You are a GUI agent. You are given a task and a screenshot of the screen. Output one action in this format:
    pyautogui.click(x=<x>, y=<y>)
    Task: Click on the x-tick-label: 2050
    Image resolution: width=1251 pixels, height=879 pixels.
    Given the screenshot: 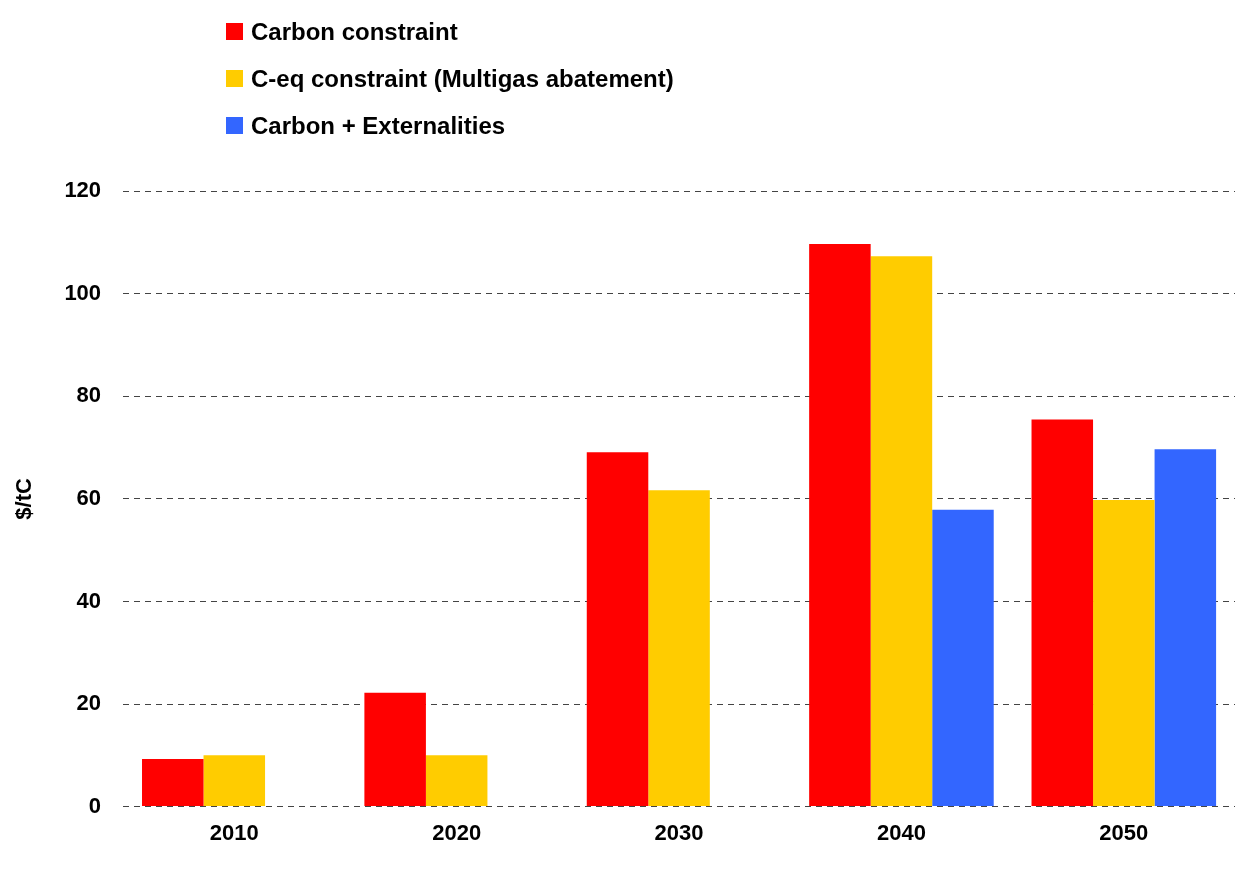 What is the action you would take?
    pyautogui.click(x=1124, y=832)
    